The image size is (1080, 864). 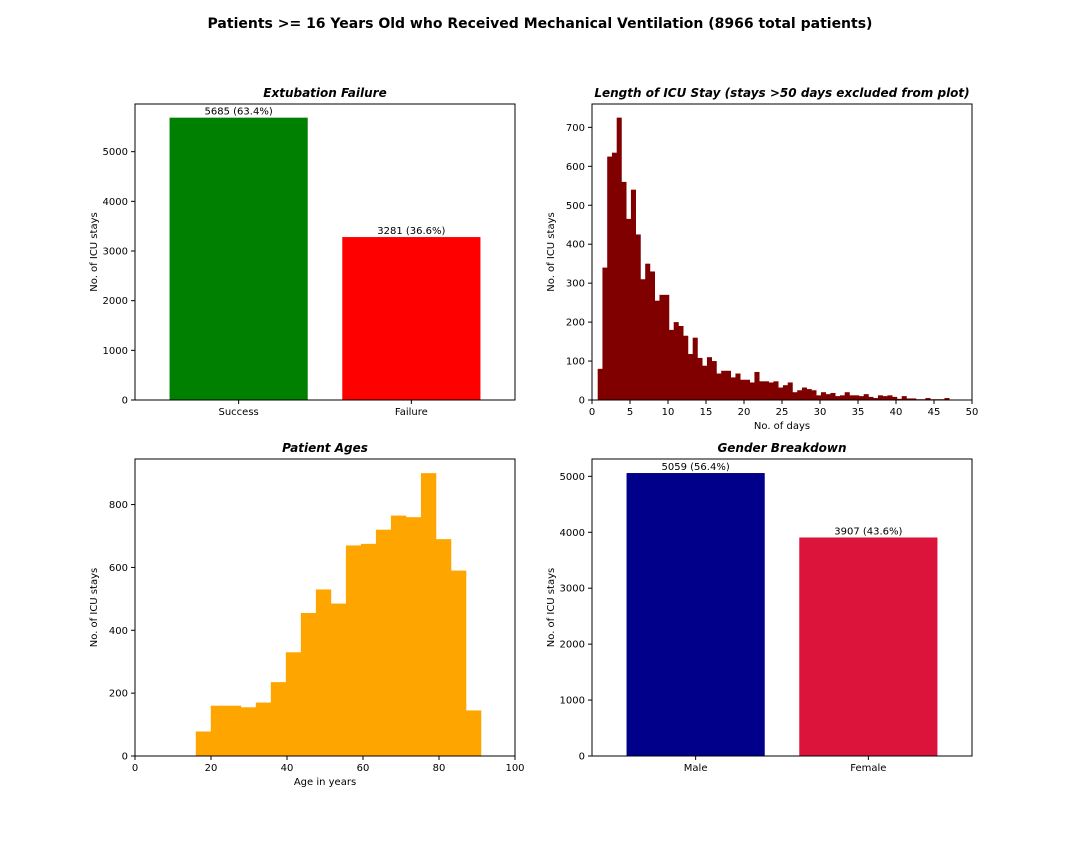 What do you see at coordinates (934, 412) in the screenshot?
I see `chart-2-x-tick-label: 45` at bounding box center [934, 412].